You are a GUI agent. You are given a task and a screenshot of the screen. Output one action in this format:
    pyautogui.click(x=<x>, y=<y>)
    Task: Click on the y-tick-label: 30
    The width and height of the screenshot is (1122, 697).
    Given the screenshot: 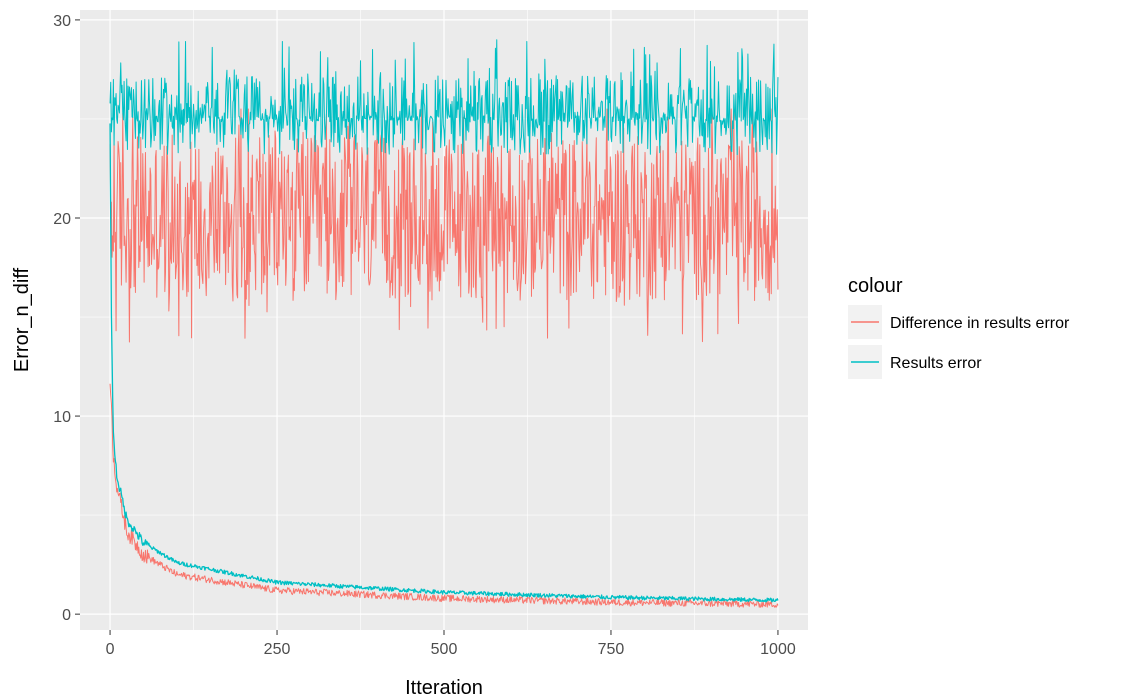 What is the action you would take?
    pyautogui.click(x=62, y=21)
    